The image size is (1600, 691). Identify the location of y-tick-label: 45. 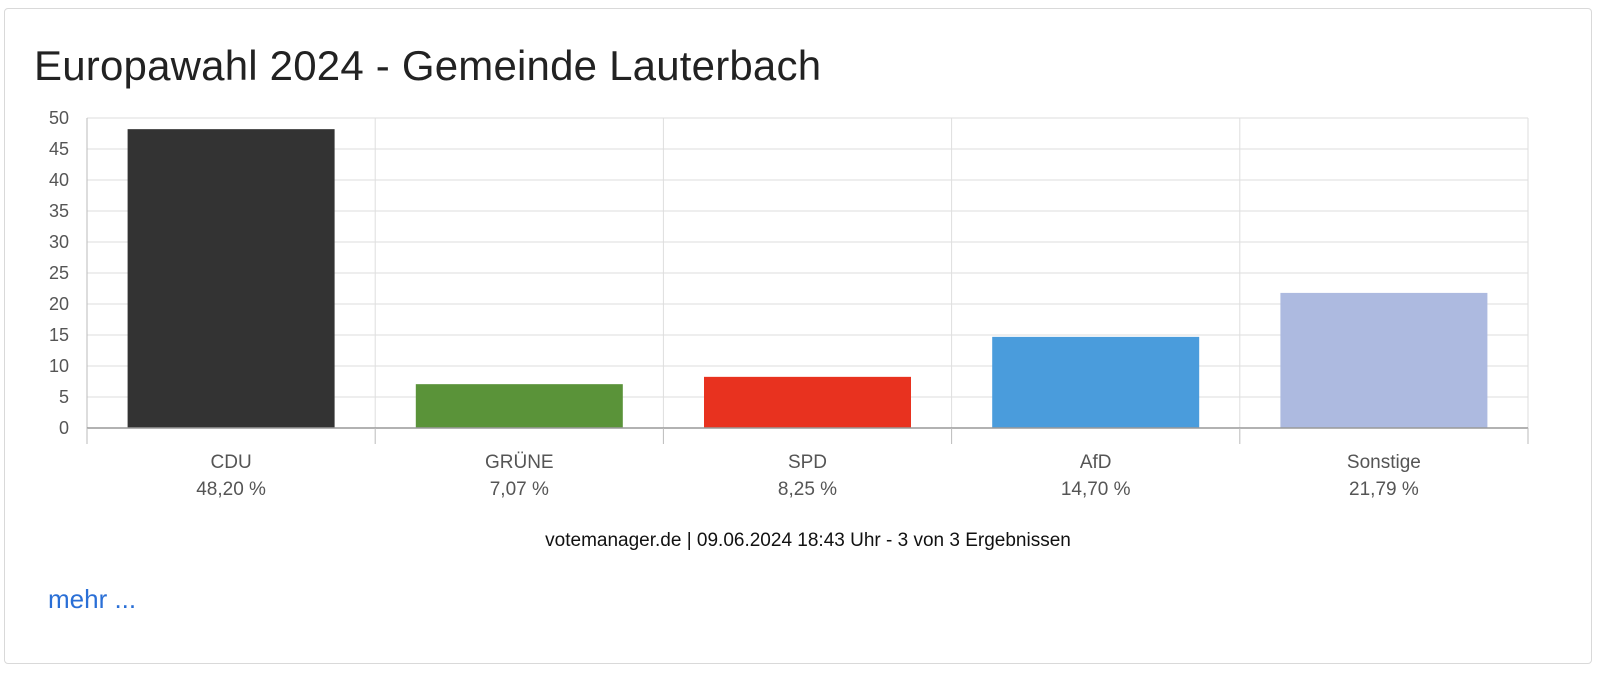
(59, 149).